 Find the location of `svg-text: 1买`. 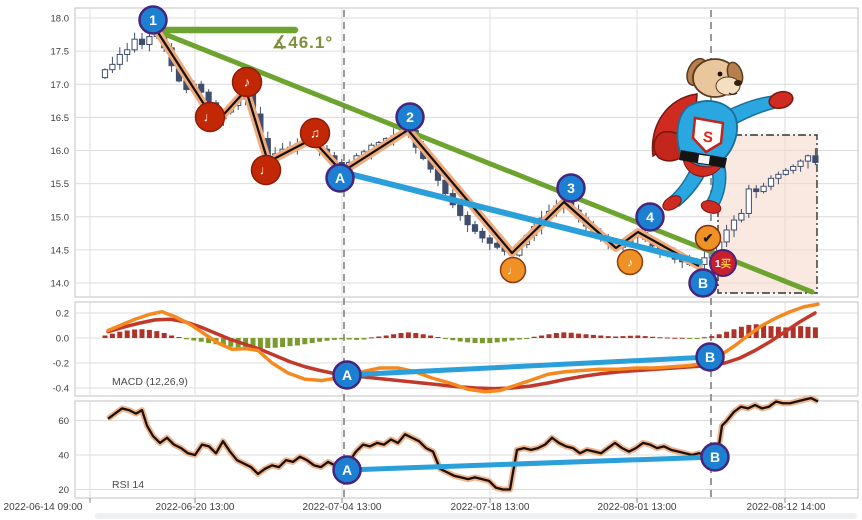

svg-text: 1买 is located at coordinates (723, 264).